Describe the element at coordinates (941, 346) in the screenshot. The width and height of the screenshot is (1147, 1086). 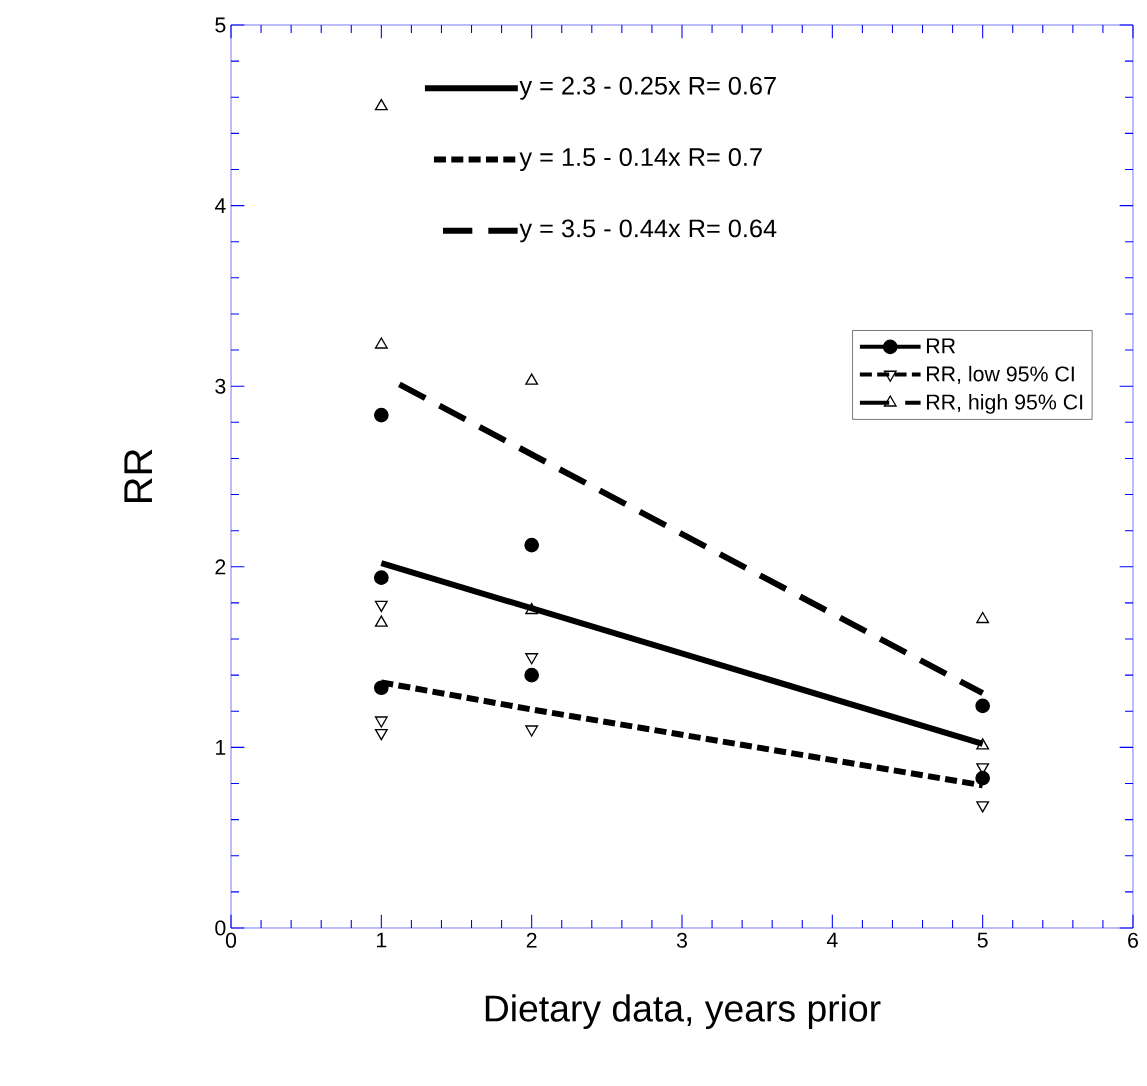
I see `legend-label: RR` at that location.